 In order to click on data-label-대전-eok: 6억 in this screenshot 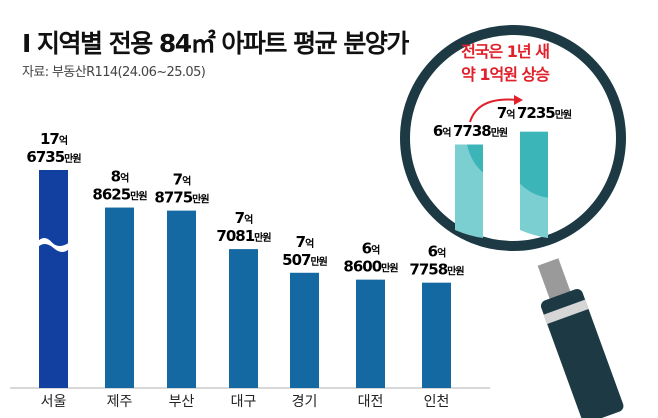, I will do `click(371, 249)`.